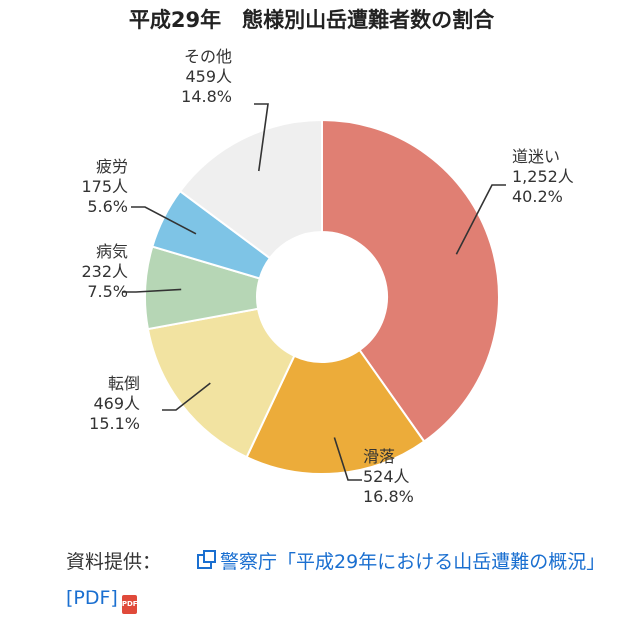 This screenshot has height=628, width=623. What do you see at coordinates (206, 96) in the screenshot?
I see `slice-percent-6: 14.8%` at bounding box center [206, 96].